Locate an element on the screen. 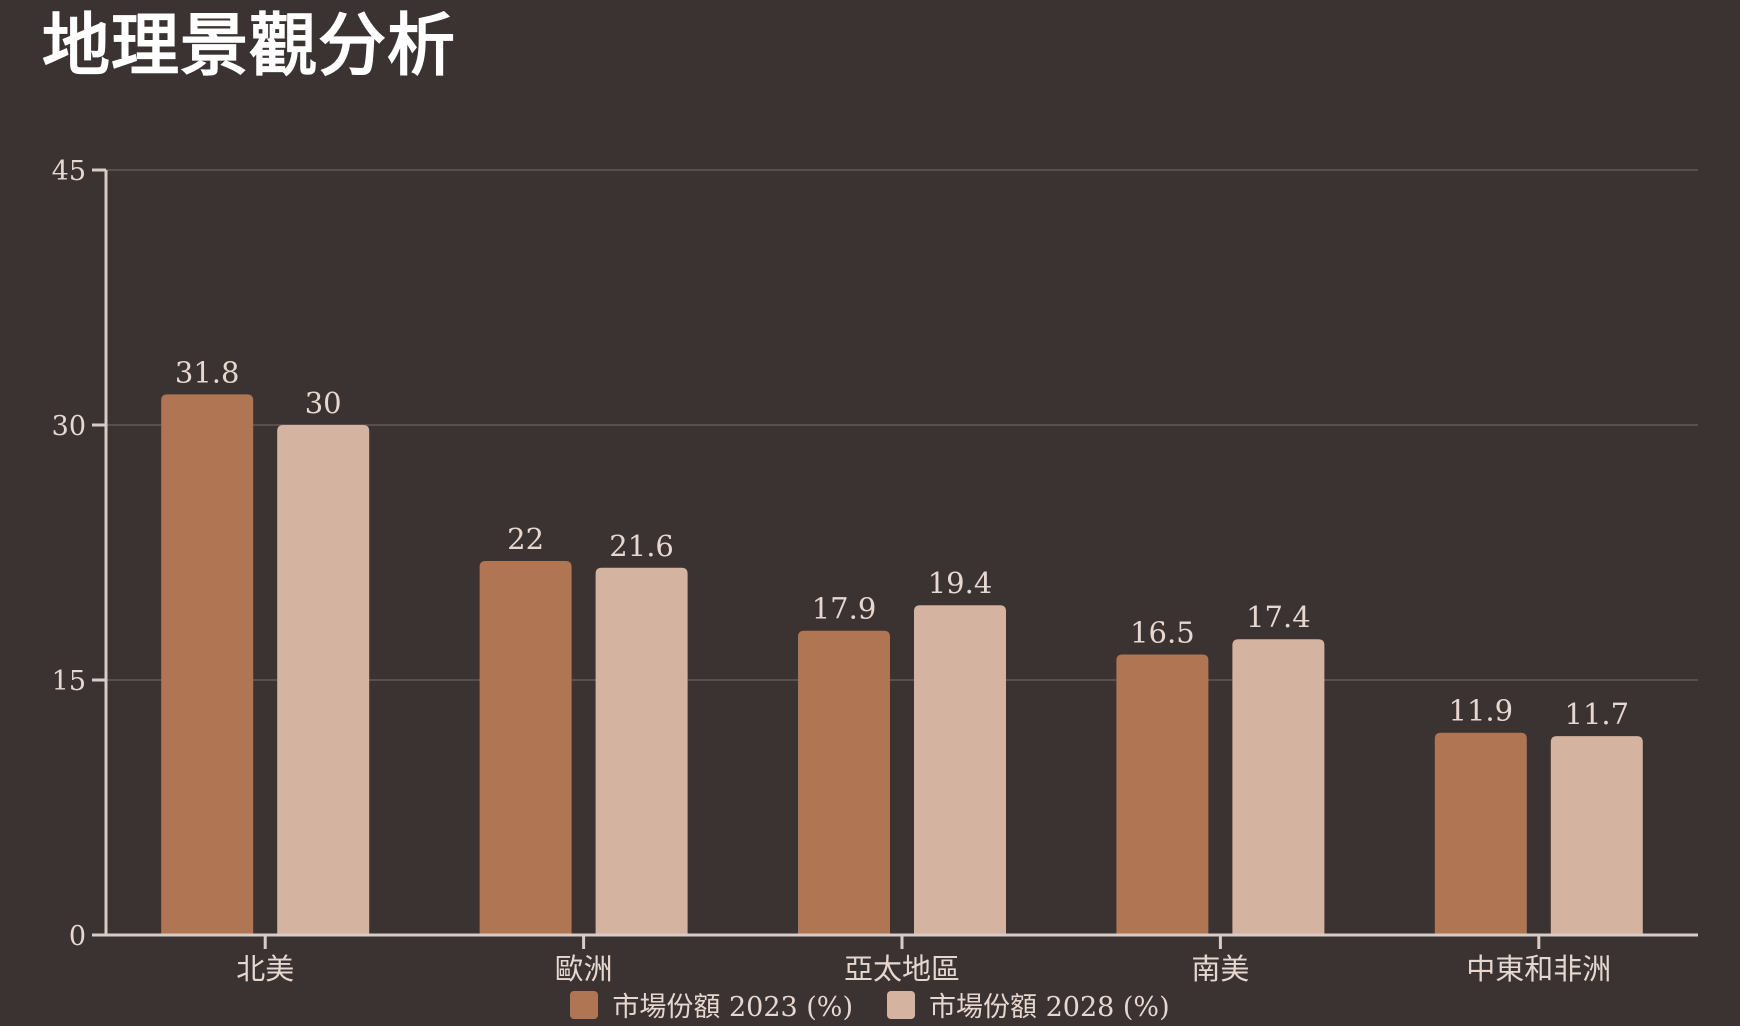 This screenshot has width=1740, height=1026. data-label: 17.9 is located at coordinates (844, 609).